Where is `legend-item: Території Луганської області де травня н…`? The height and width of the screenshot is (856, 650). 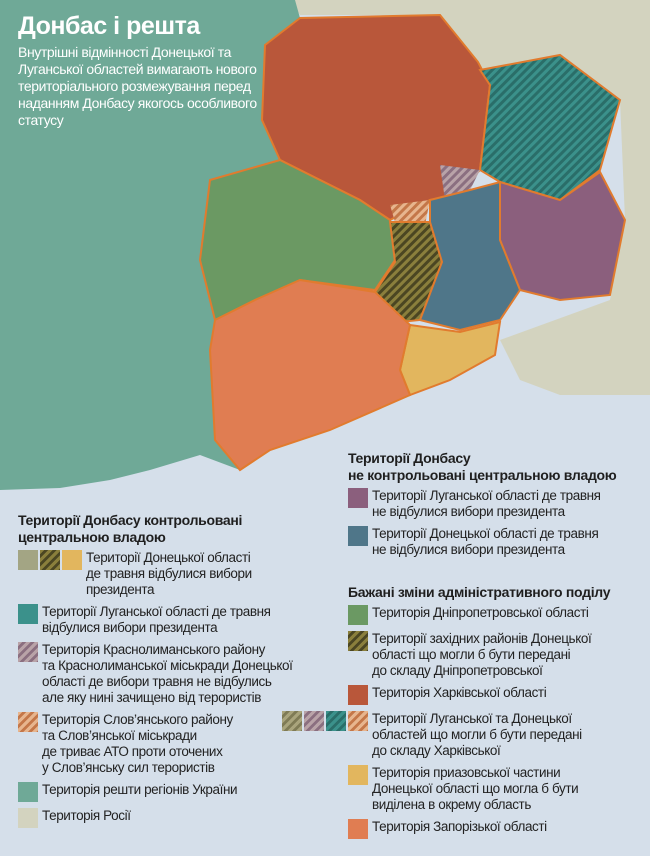 legend-item: Території Луганської області де травня н… is located at coordinates (498, 504).